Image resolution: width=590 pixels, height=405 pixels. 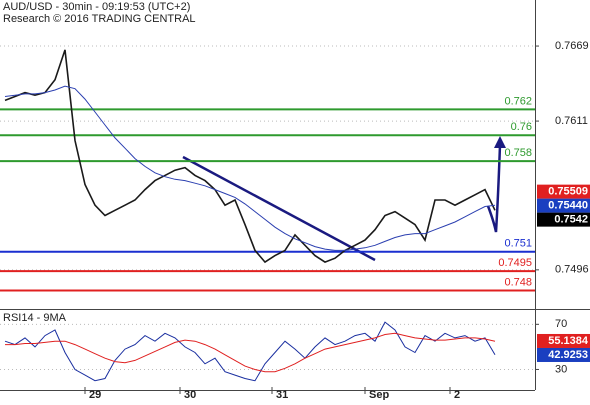 What do you see at coordinates (568, 192) in the screenshot?
I see `price-tag-label: 0.75509` at bounding box center [568, 192].